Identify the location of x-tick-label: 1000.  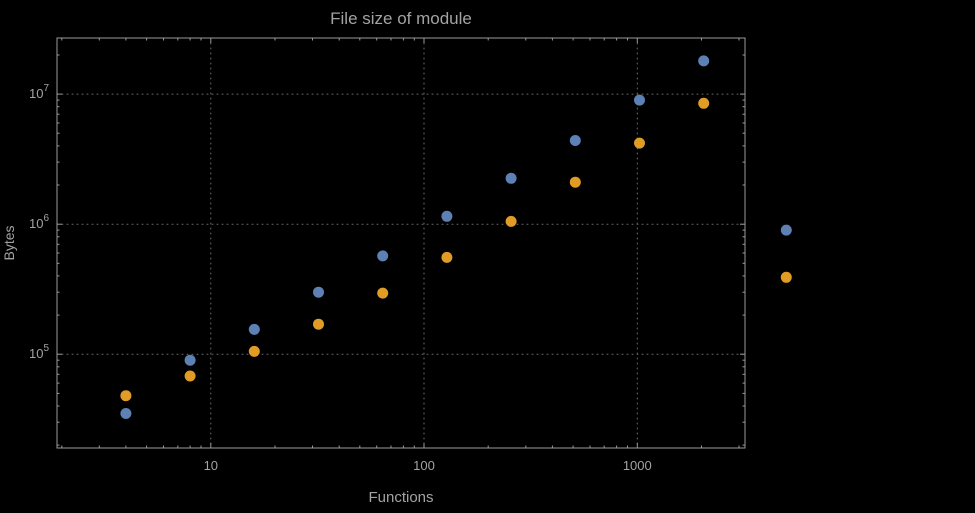
(637, 465).